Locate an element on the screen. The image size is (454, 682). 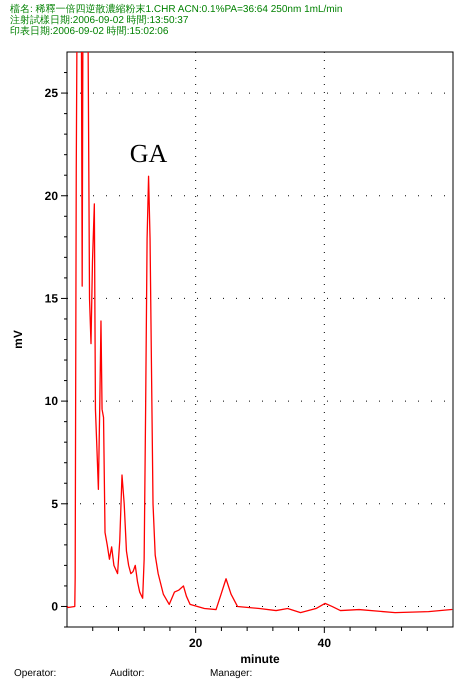
y-tick-label: 0 is located at coordinates (54, 606).